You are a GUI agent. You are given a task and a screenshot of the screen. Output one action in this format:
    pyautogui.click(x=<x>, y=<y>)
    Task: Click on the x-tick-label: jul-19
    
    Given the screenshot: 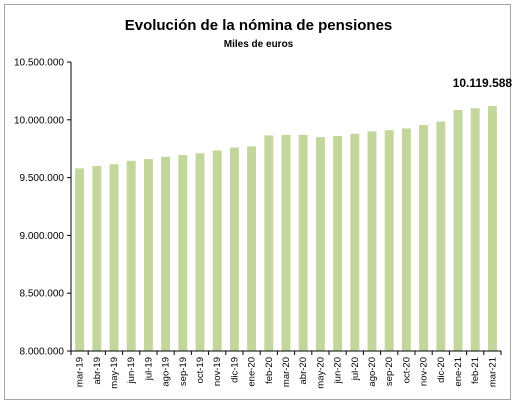 What is the action you would take?
    pyautogui.click(x=148, y=369)
    